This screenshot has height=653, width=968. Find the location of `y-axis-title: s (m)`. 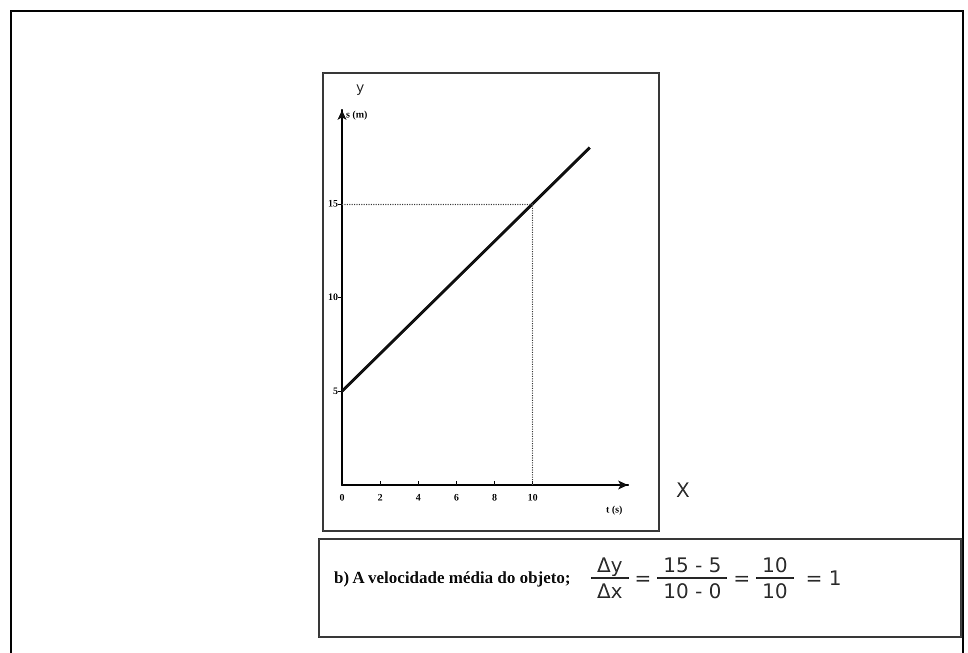

y-axis-title: s (m) is located at coordinates (357, 115).